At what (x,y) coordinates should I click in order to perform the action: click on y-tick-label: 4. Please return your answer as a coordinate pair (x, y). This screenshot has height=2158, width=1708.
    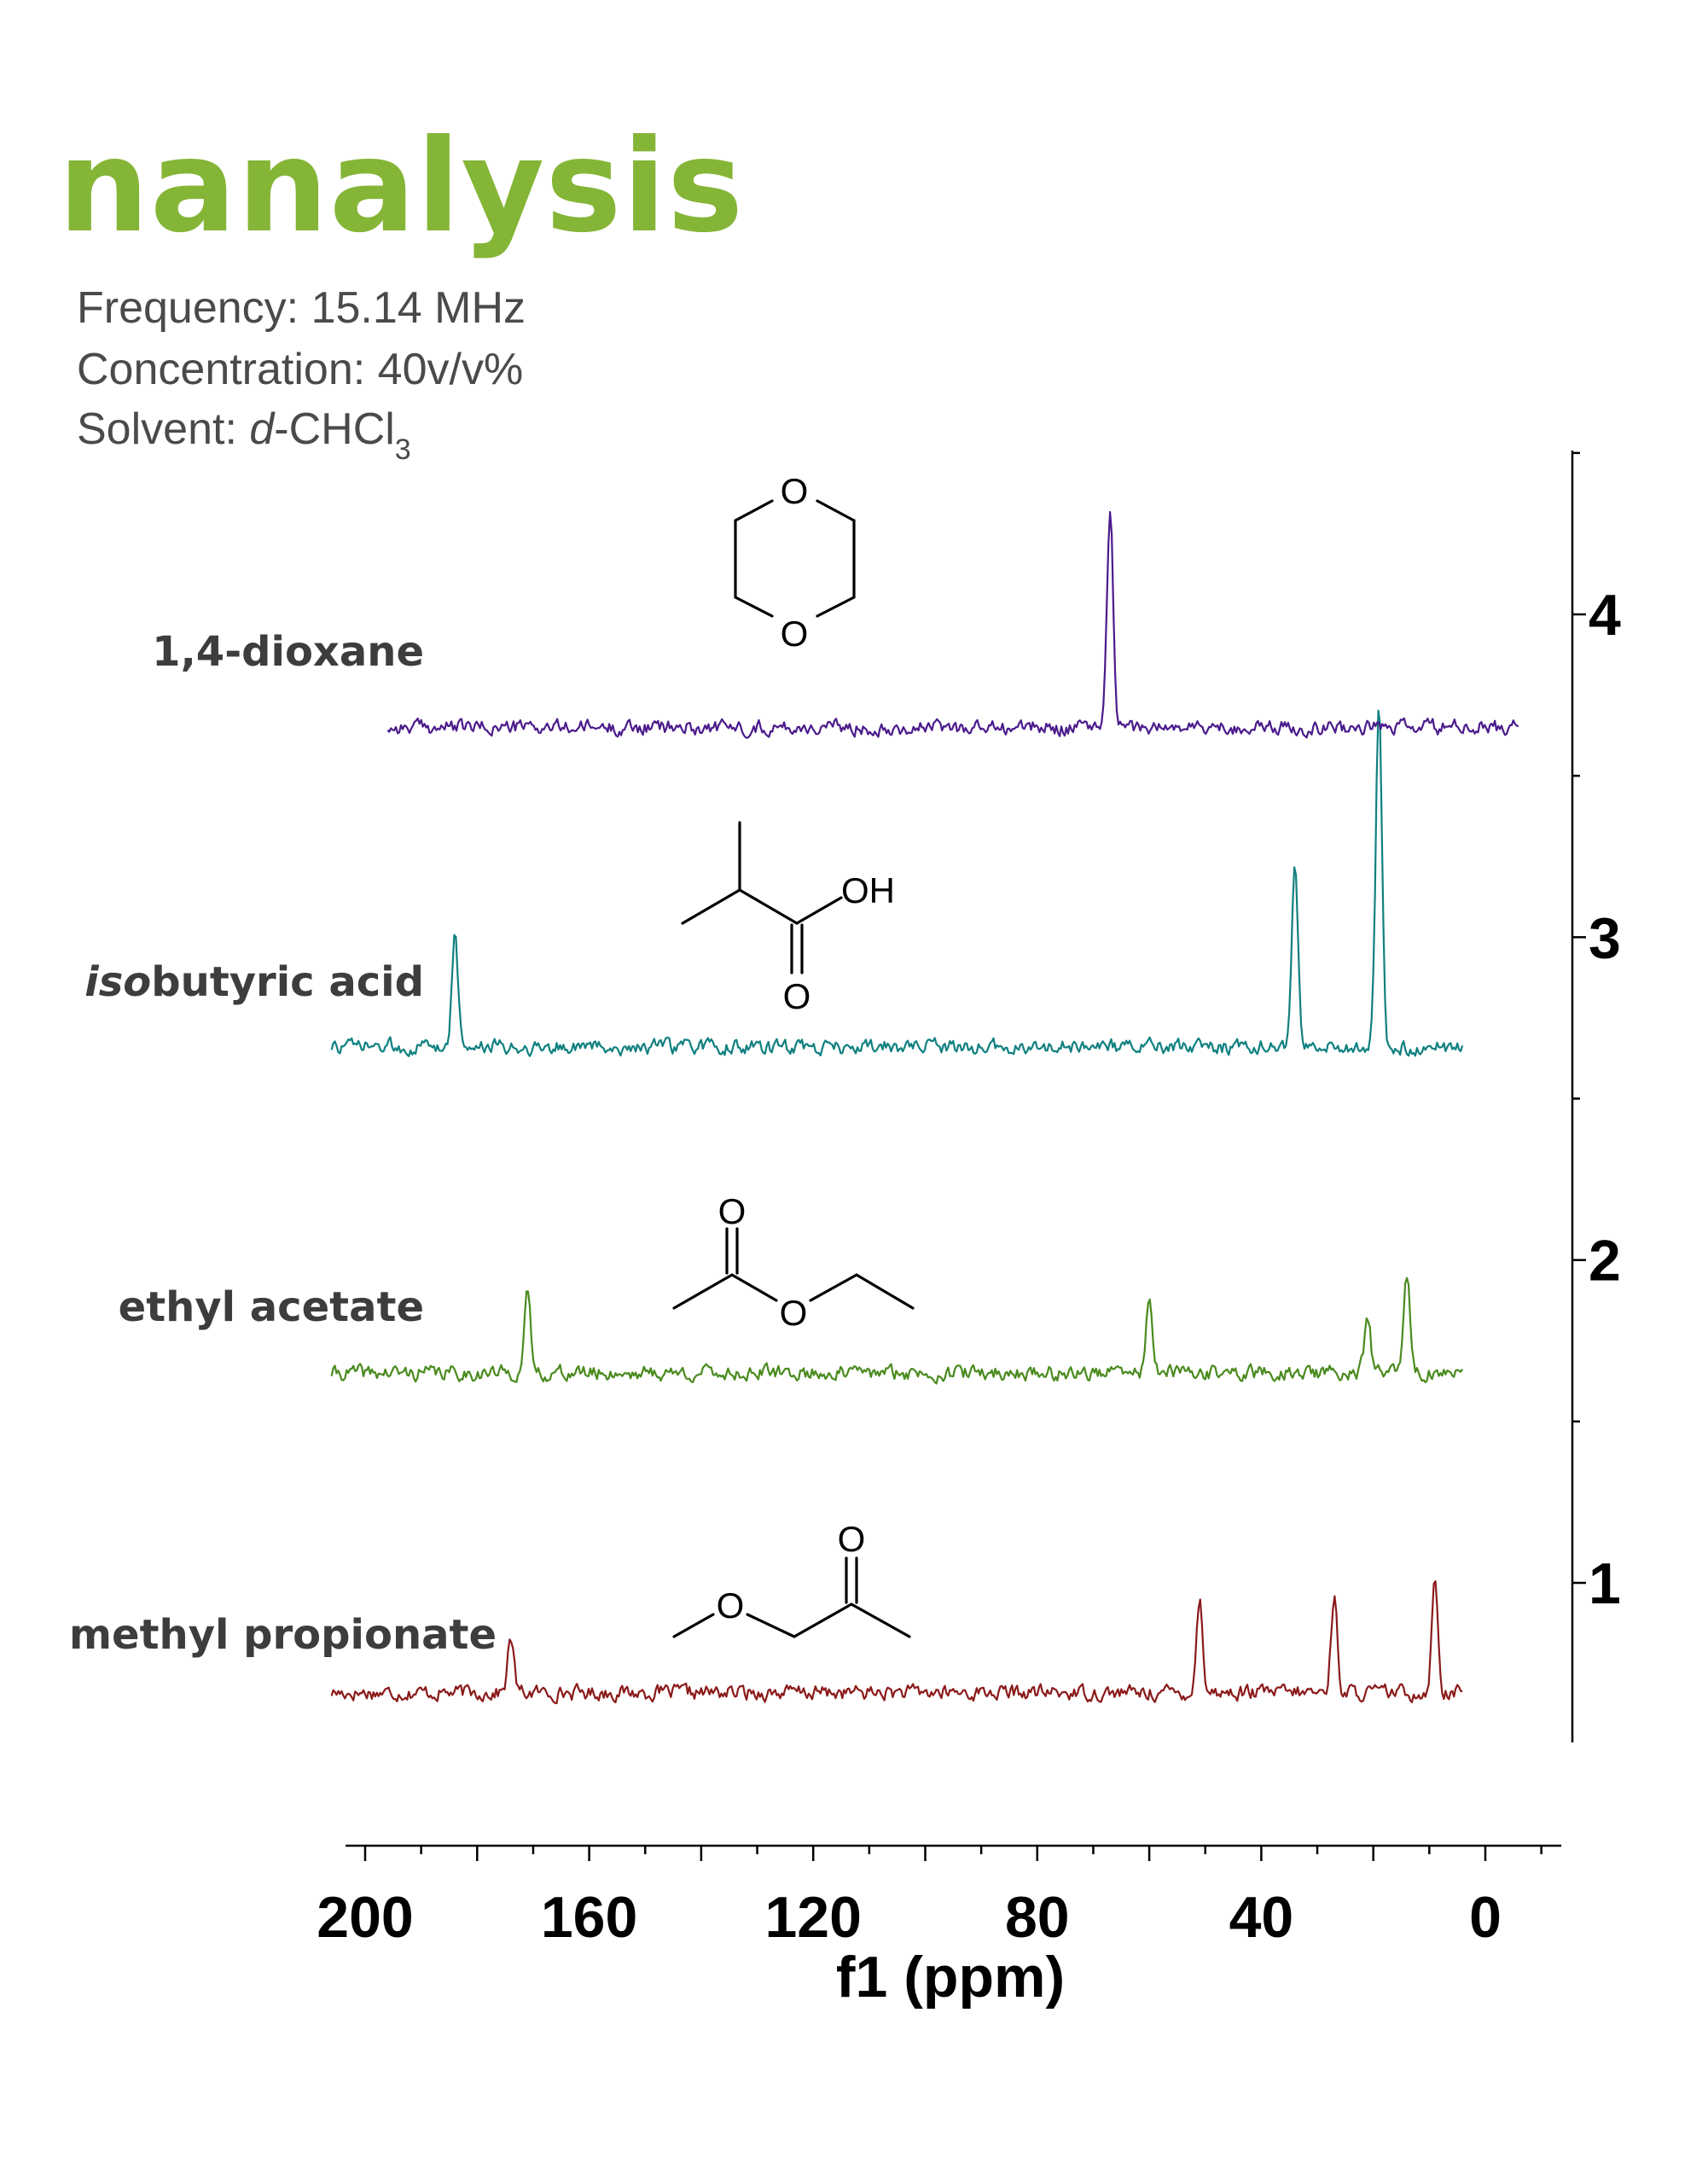
    Looking at the image, I should click on (1605, 615).